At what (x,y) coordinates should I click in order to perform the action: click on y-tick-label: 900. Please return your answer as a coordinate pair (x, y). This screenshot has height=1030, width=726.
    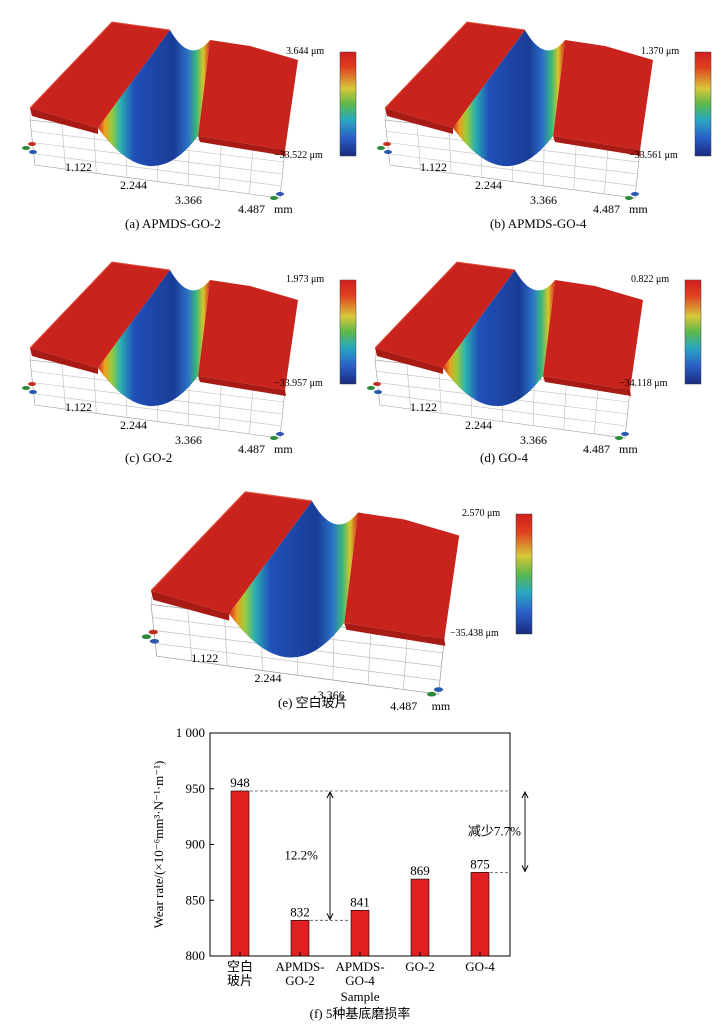
    Looking at the image, I should click on (196, 844).